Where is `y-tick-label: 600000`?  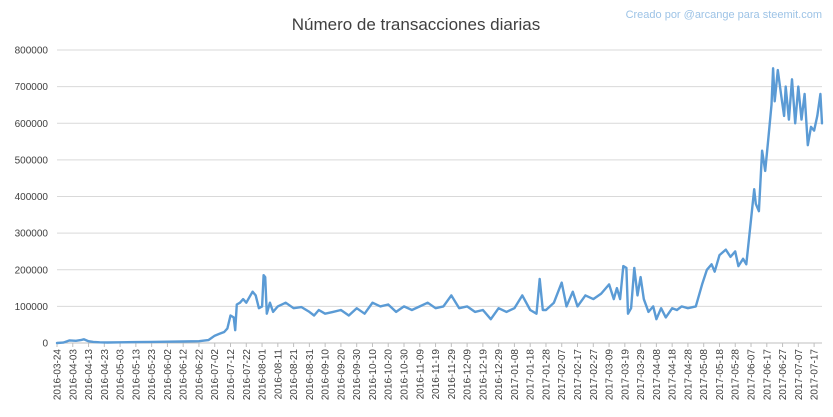
y-tick-label: 600000 is located at coordinates (32, 124).